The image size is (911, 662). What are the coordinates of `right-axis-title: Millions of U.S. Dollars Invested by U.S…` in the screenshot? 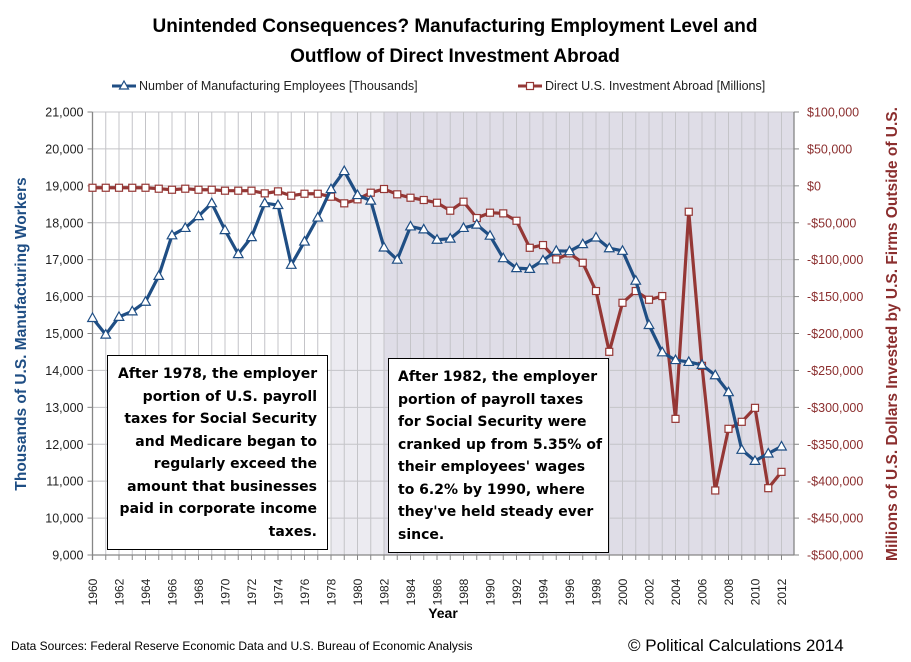 It's located at (892, 334).